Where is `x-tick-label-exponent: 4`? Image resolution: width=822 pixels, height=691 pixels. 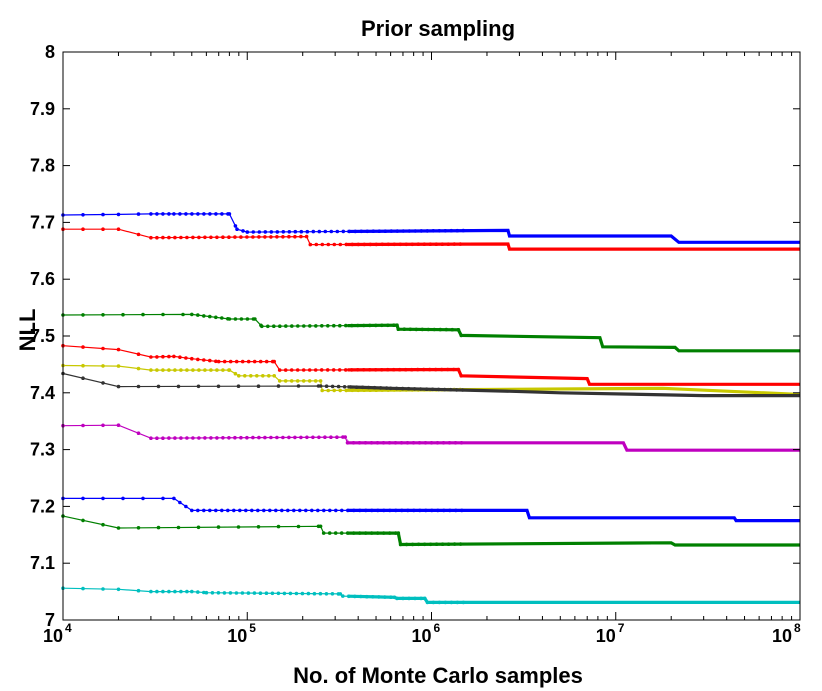
x-tick-label-exponent: 4 is located at coordinates (68, 628).